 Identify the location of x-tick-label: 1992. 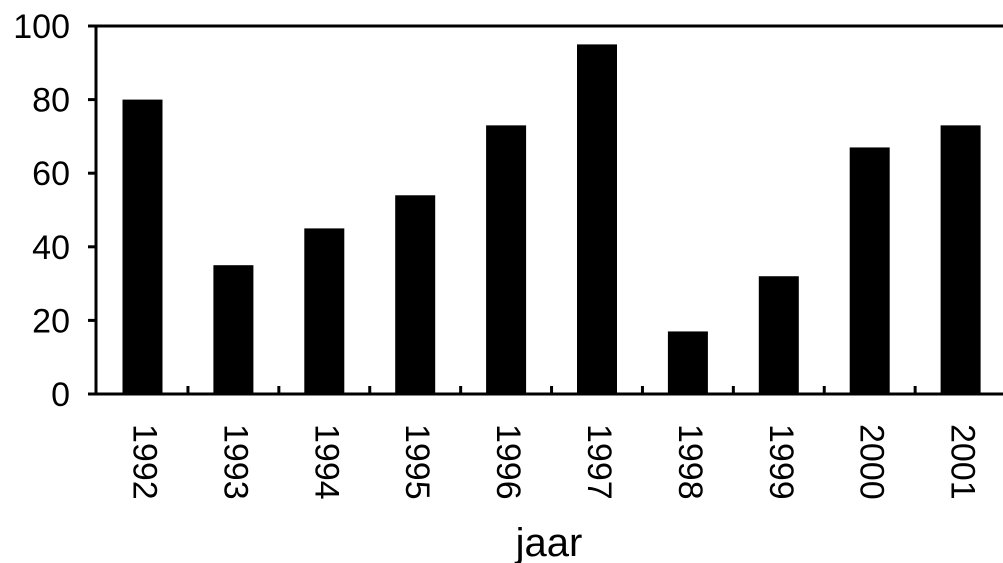
(145, 462).